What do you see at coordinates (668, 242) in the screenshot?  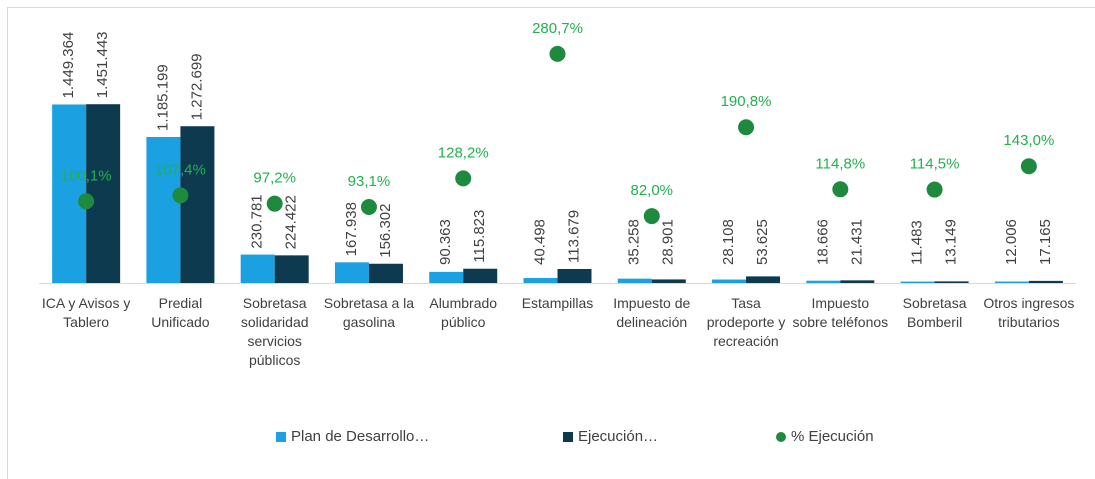 I see `bar-value-label: 28.901` at bounding box center [668, 242].